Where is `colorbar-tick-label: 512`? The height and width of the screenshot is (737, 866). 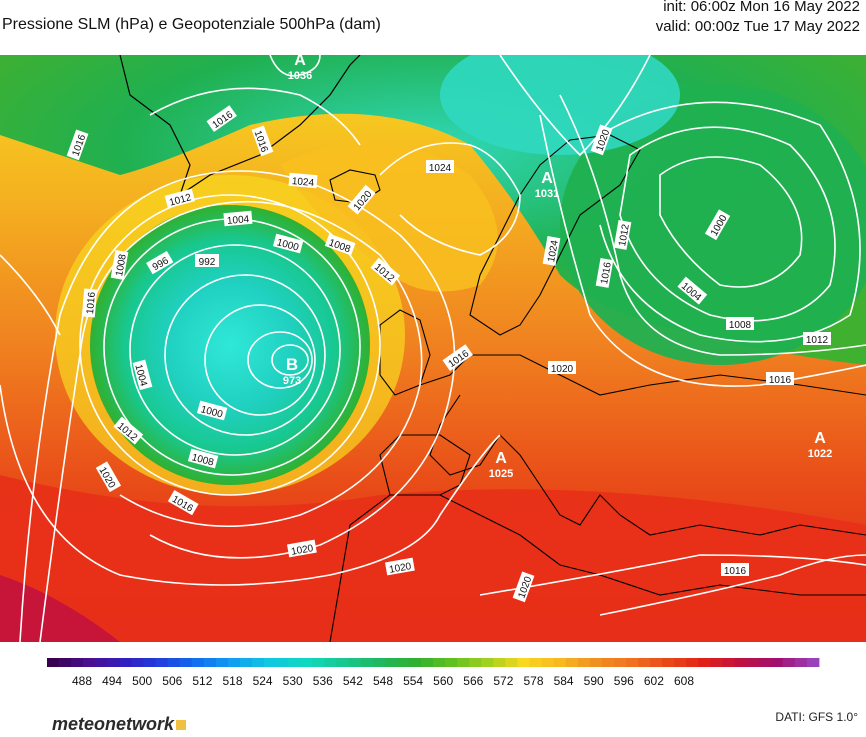 colorbar-tick-label: 512 is located at coordinates (202, 681).